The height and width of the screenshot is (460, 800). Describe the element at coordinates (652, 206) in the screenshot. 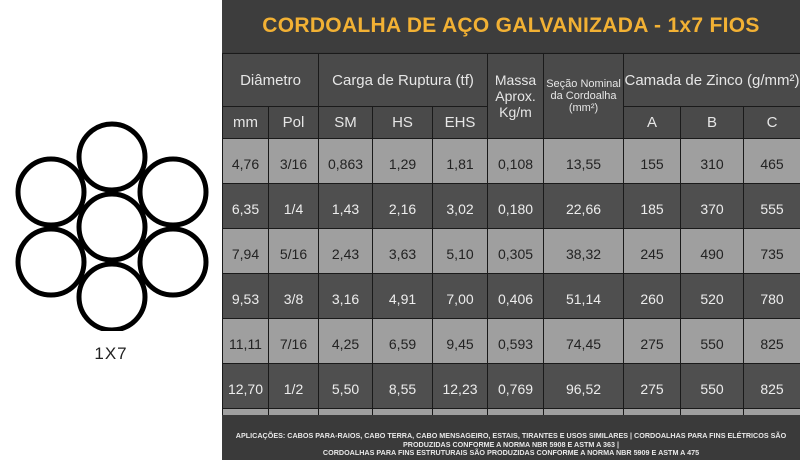

I see `cell-zinco-a: 185` at that location.